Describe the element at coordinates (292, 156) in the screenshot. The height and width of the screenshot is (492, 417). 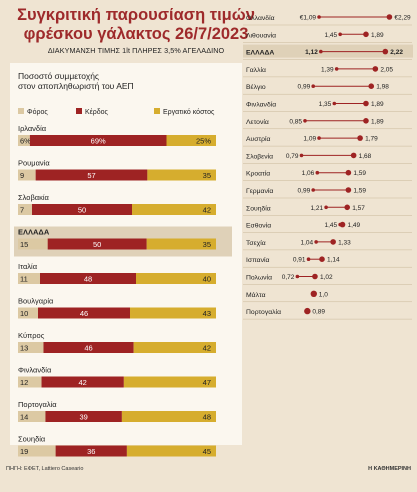
I see `min-label: 0,79` at that location.